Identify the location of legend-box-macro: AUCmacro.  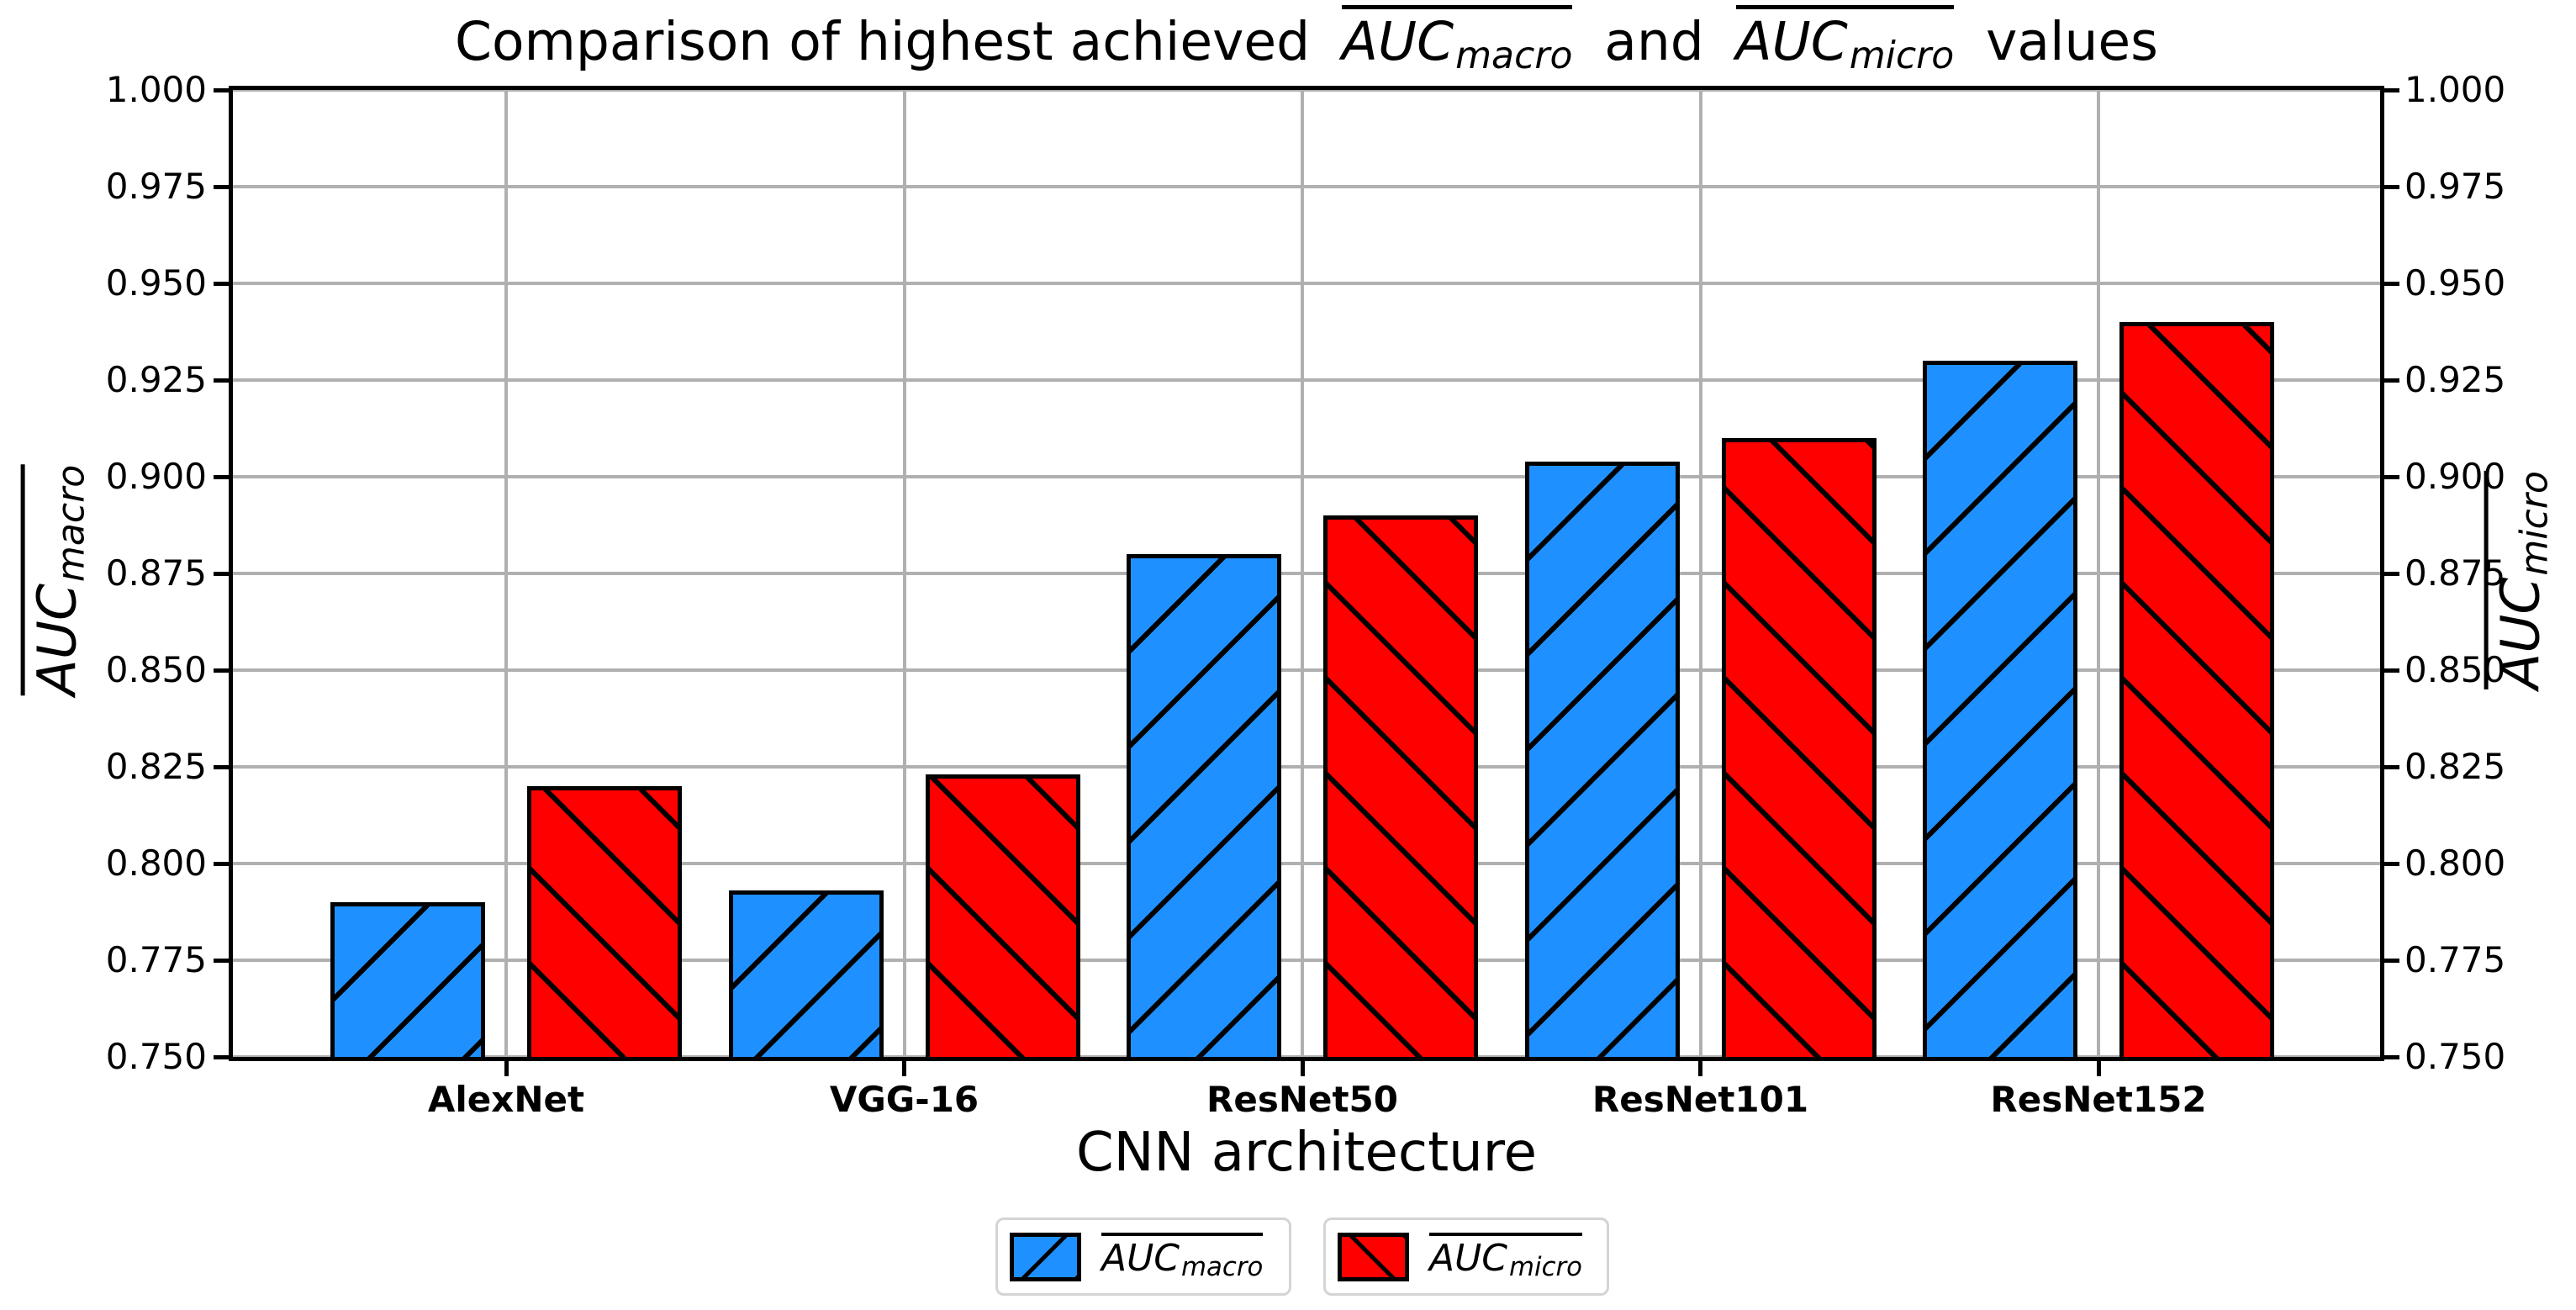
(1143, 1257).